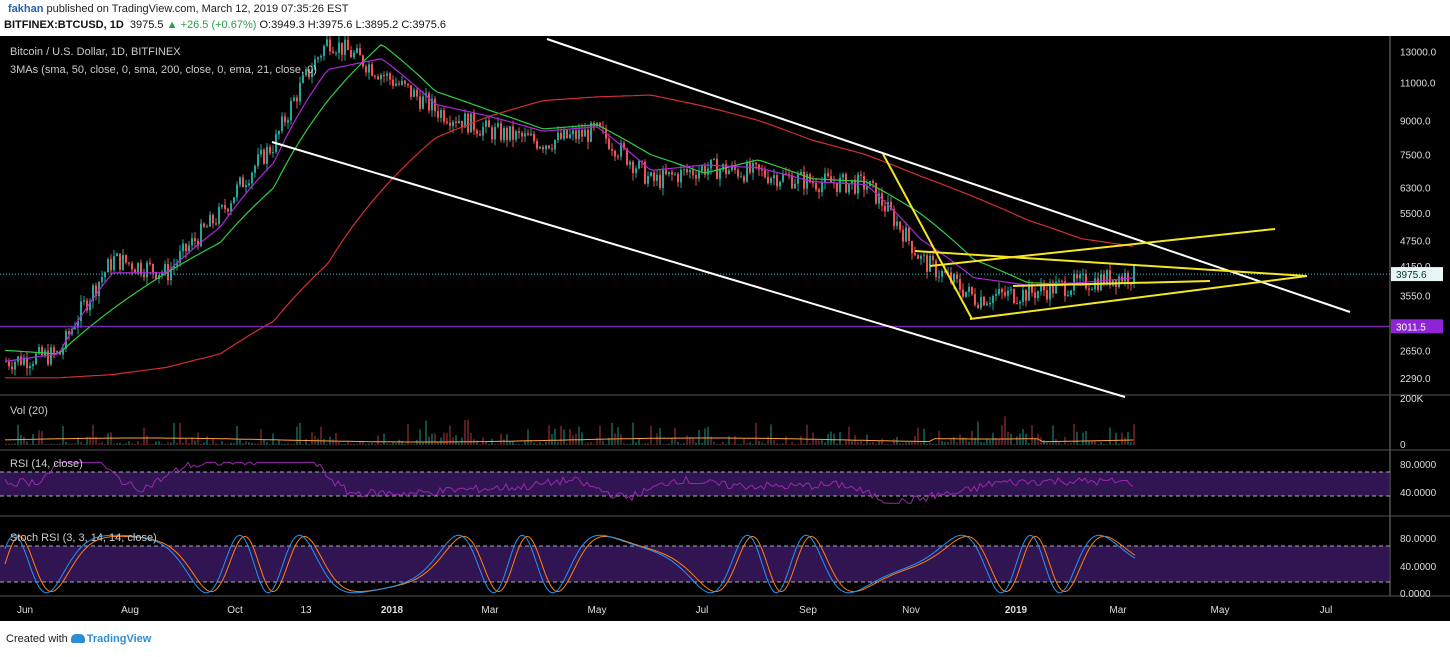 Image resolution: width=1450 pixels, height=657 pixels. What do you see at coordinates (1102, 247) in the screenshot?
I see `rising-resistance-line` at bounding box center [1102, 247].